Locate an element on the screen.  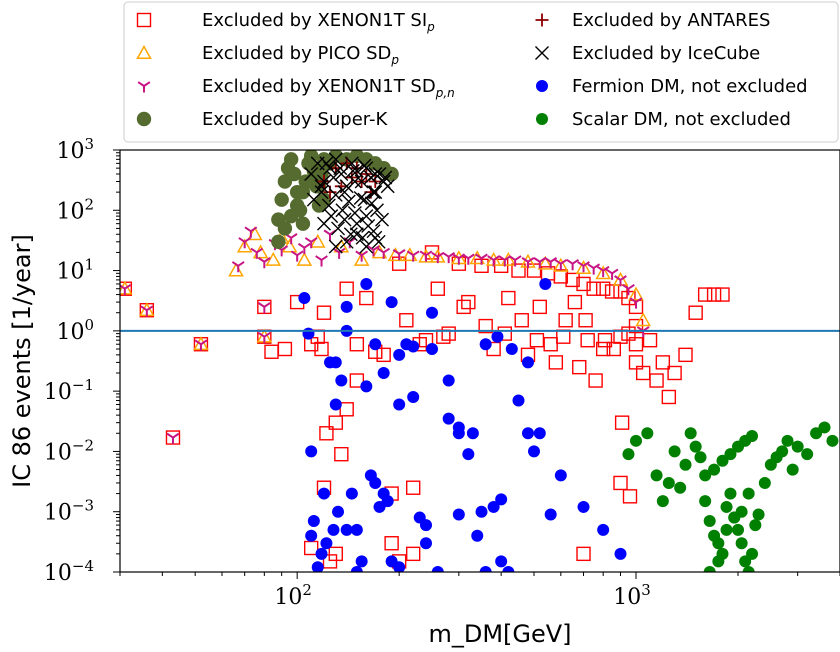
x-tick-label: 103 is located at coordinates (632, 595).